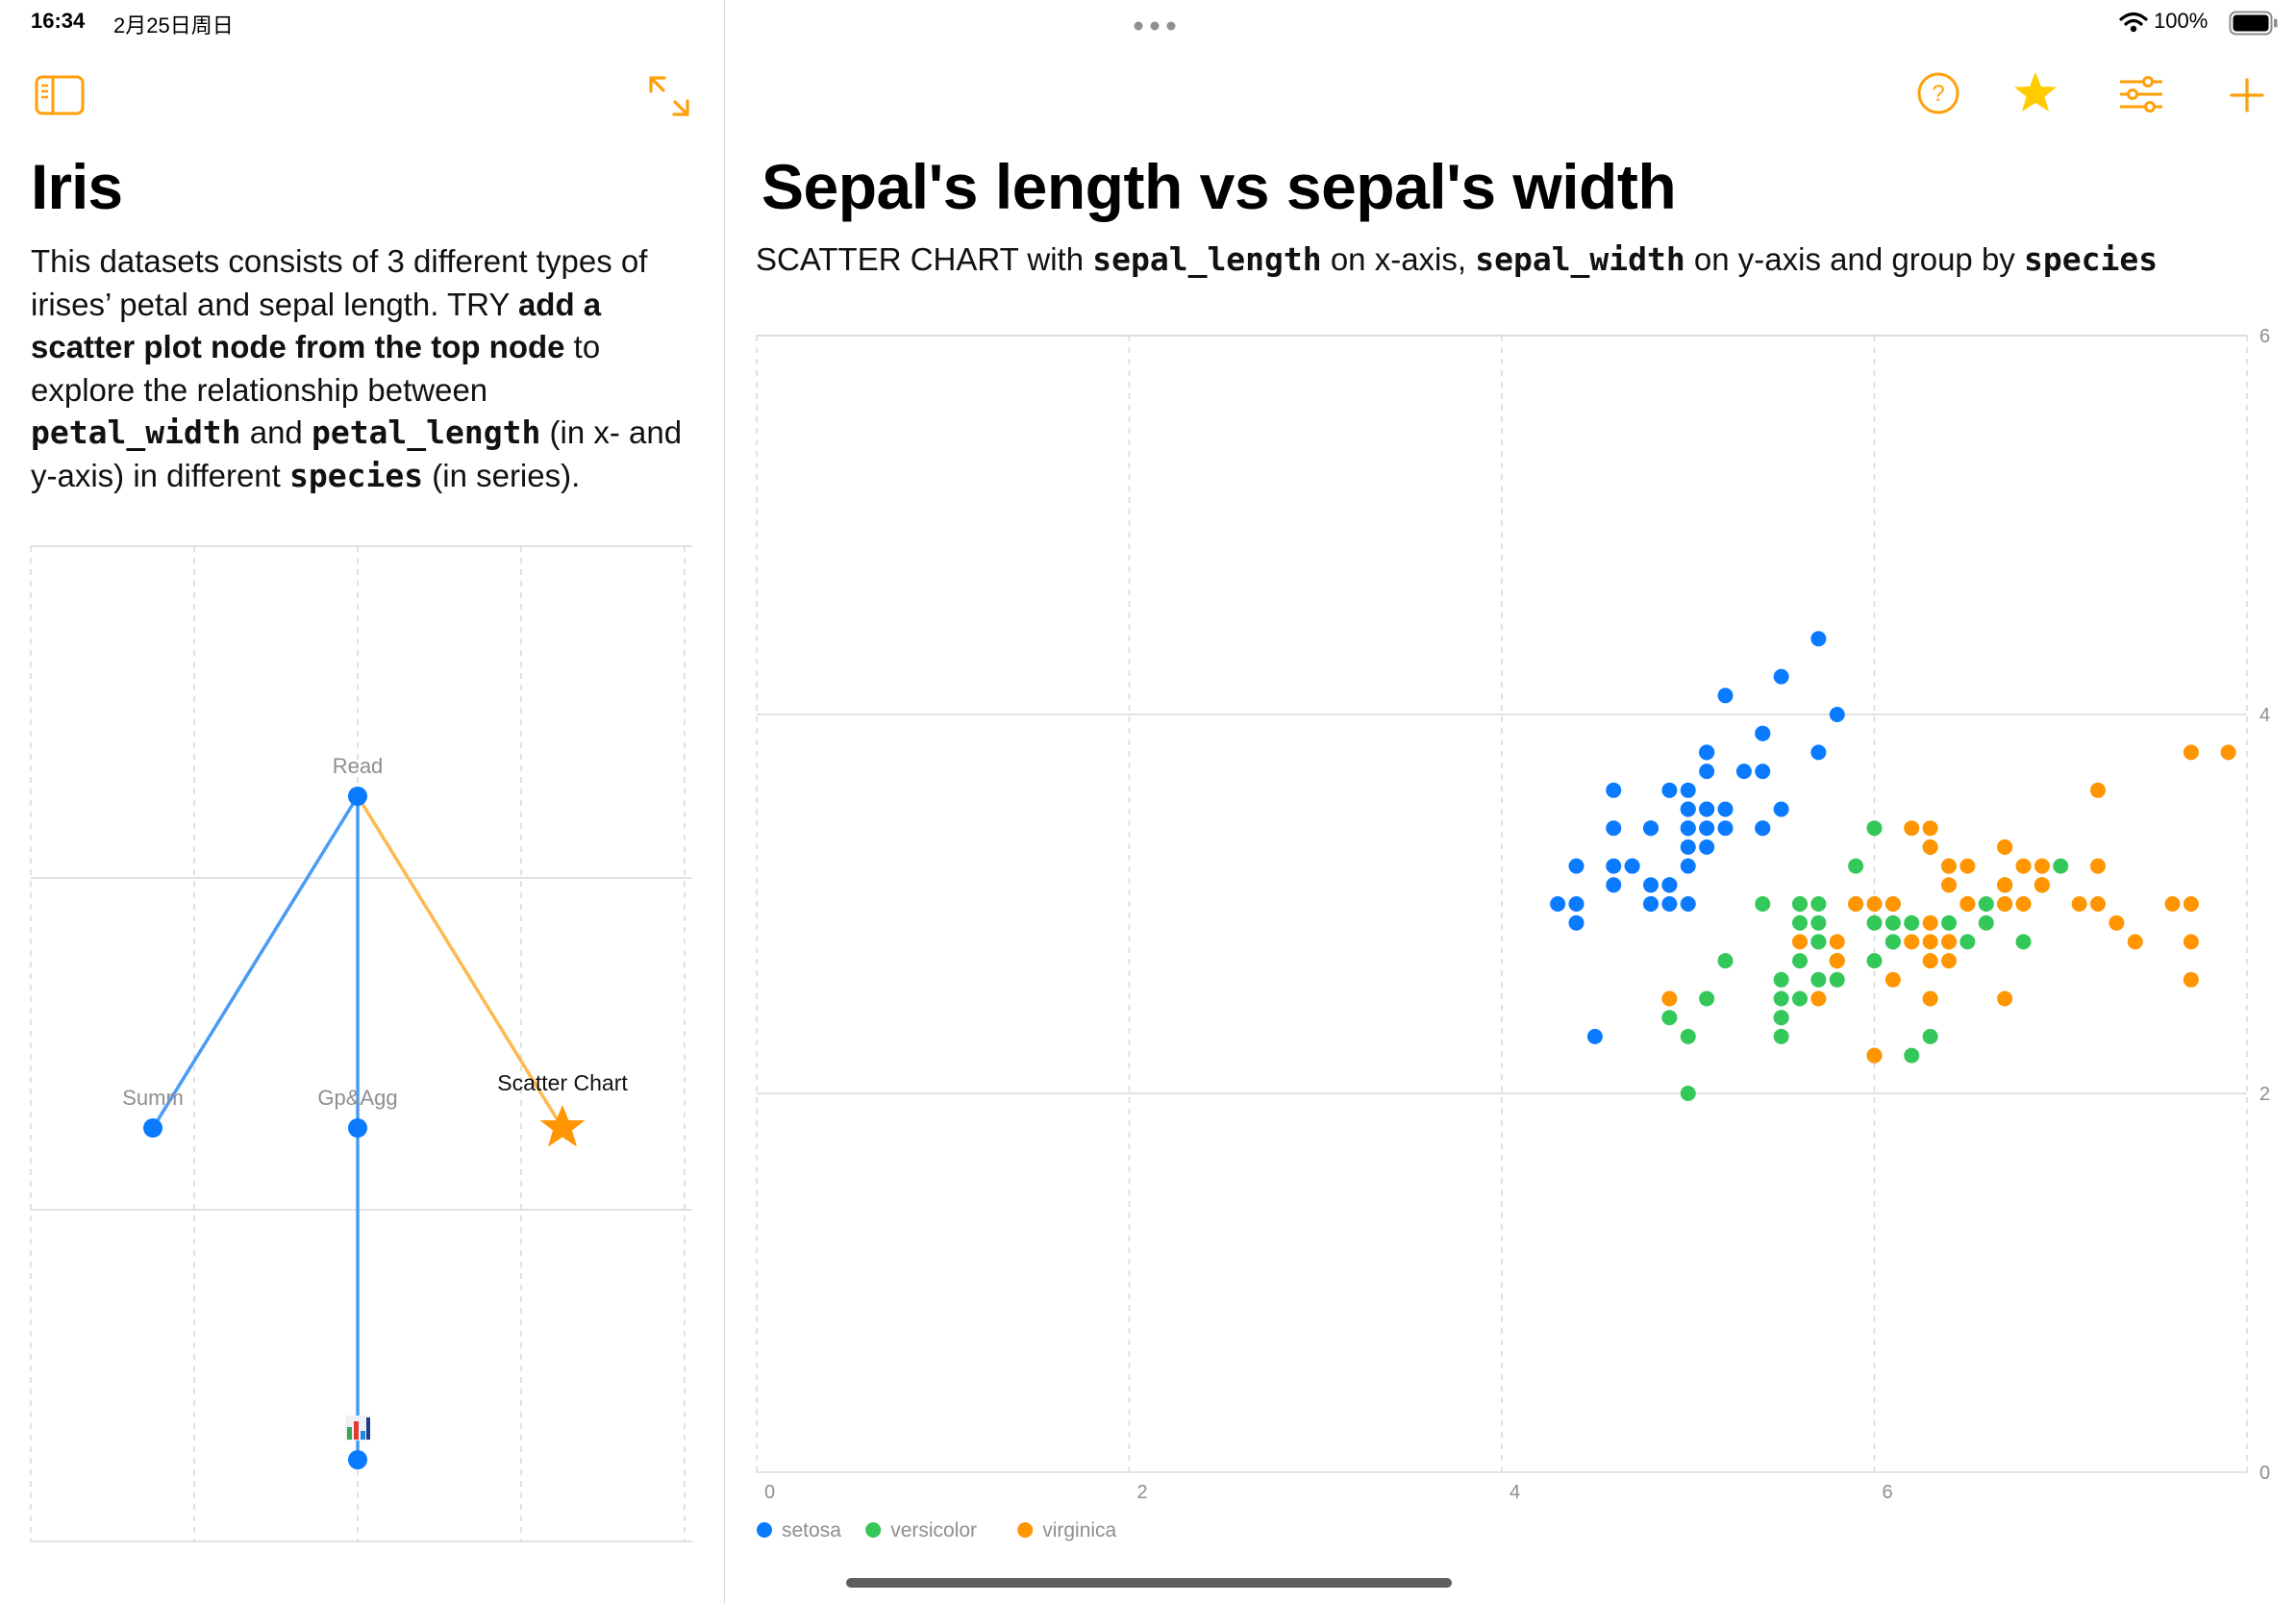 Image resolution: width=2296 pixels, height=1604 pixels. Describe the element at coordinates (60, 97) in the screenshot. I see `sidebar-toggle-icon` at that location.